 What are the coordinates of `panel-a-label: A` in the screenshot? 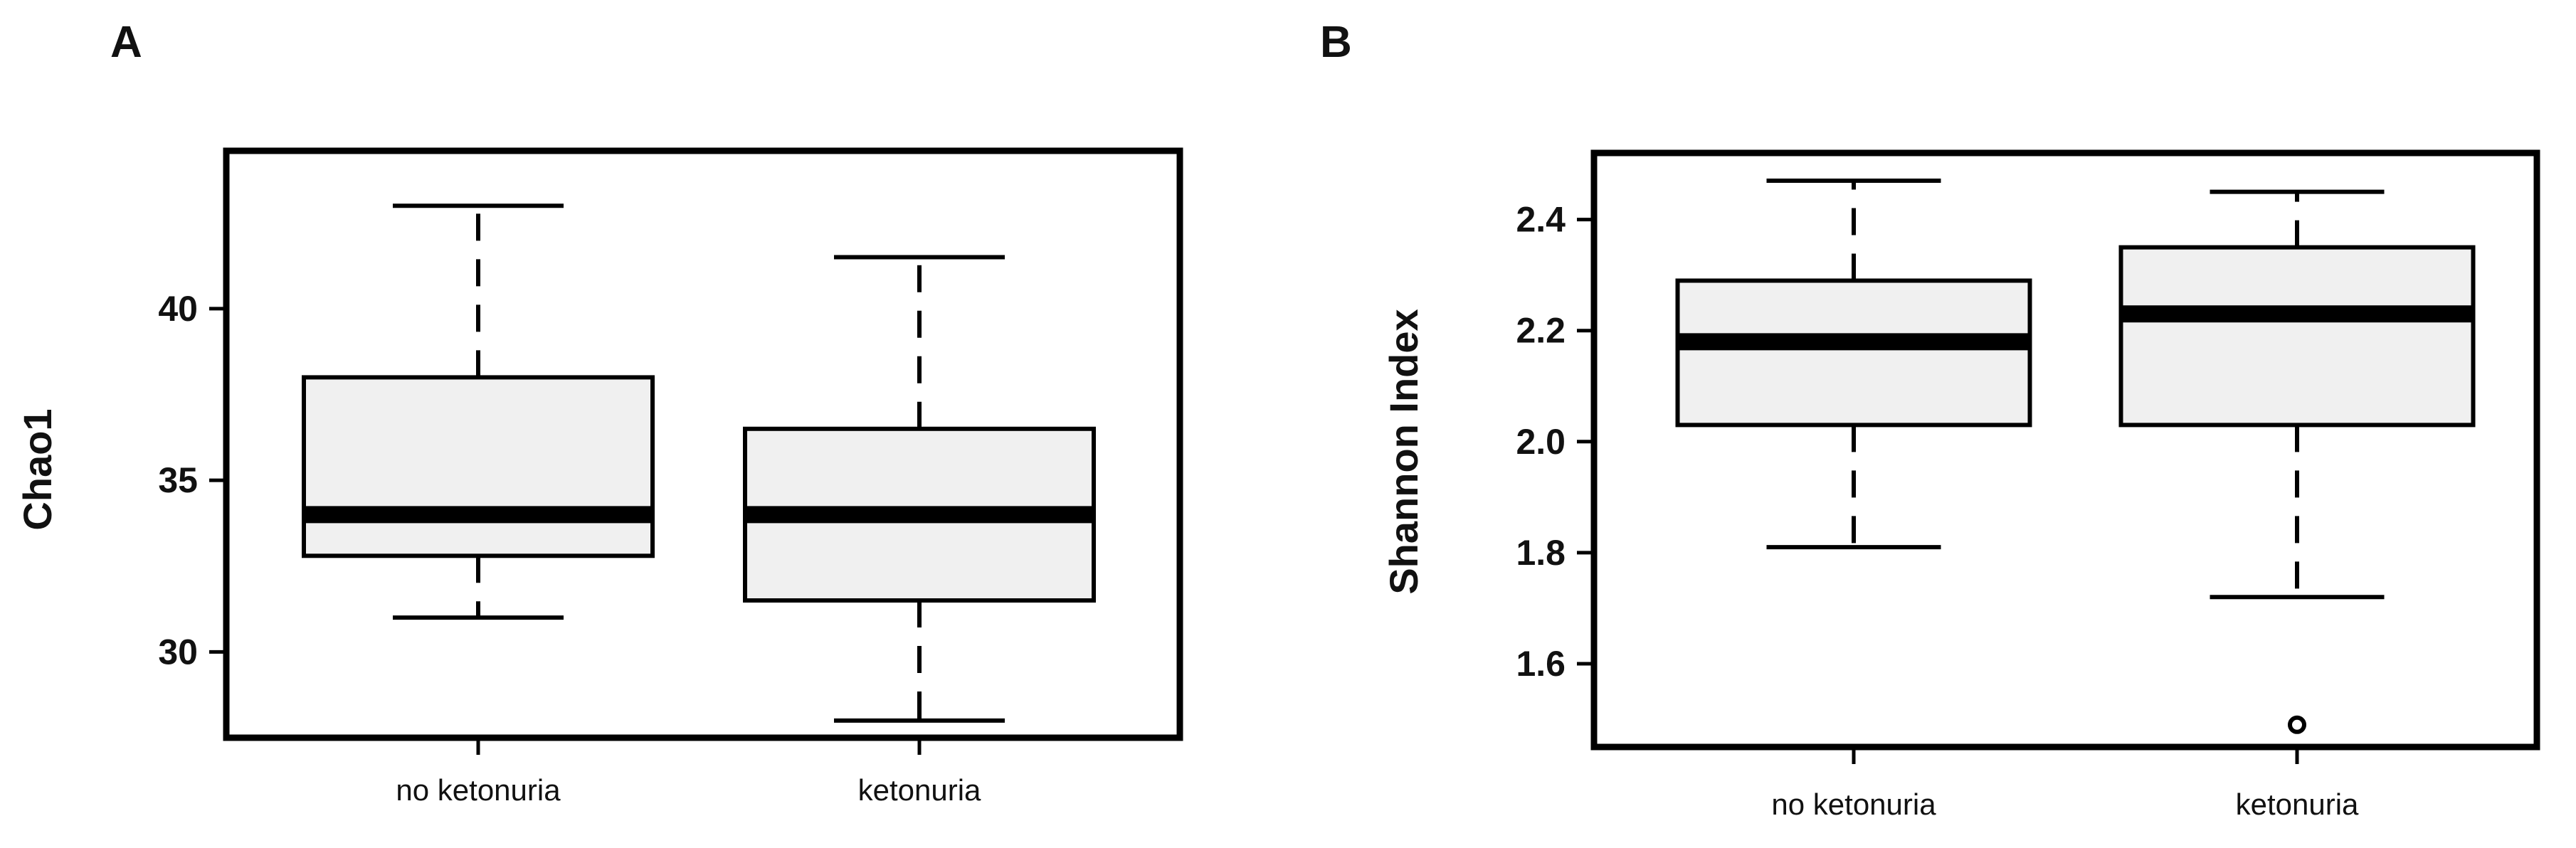 It's located at (126, 42).